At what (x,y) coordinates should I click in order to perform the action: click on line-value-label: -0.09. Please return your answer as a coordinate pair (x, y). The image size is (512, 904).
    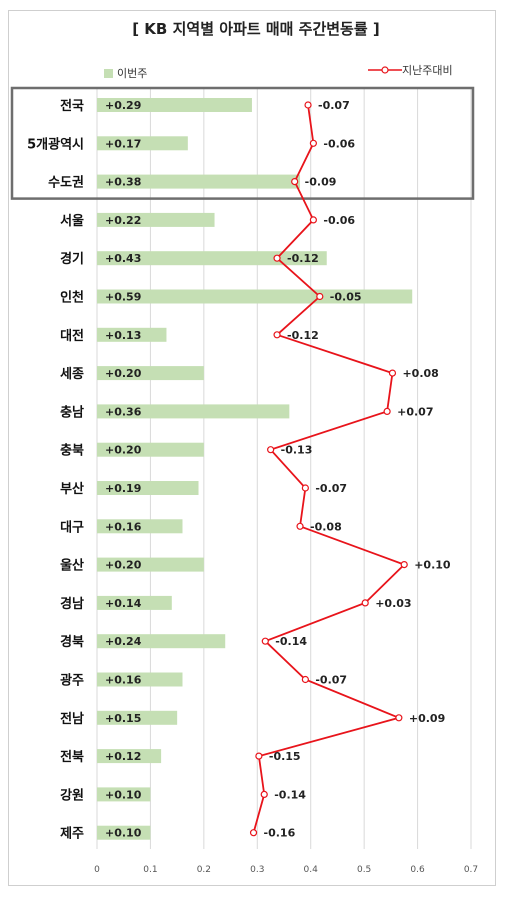
    Looking at the image, I should click on (321, 182).